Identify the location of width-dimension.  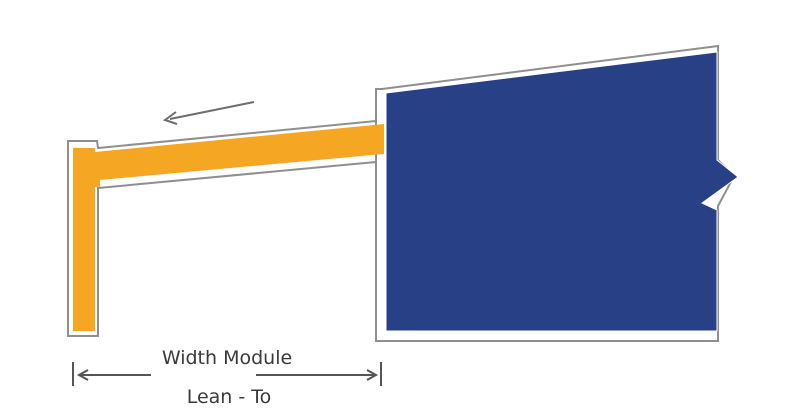
(227, 374).